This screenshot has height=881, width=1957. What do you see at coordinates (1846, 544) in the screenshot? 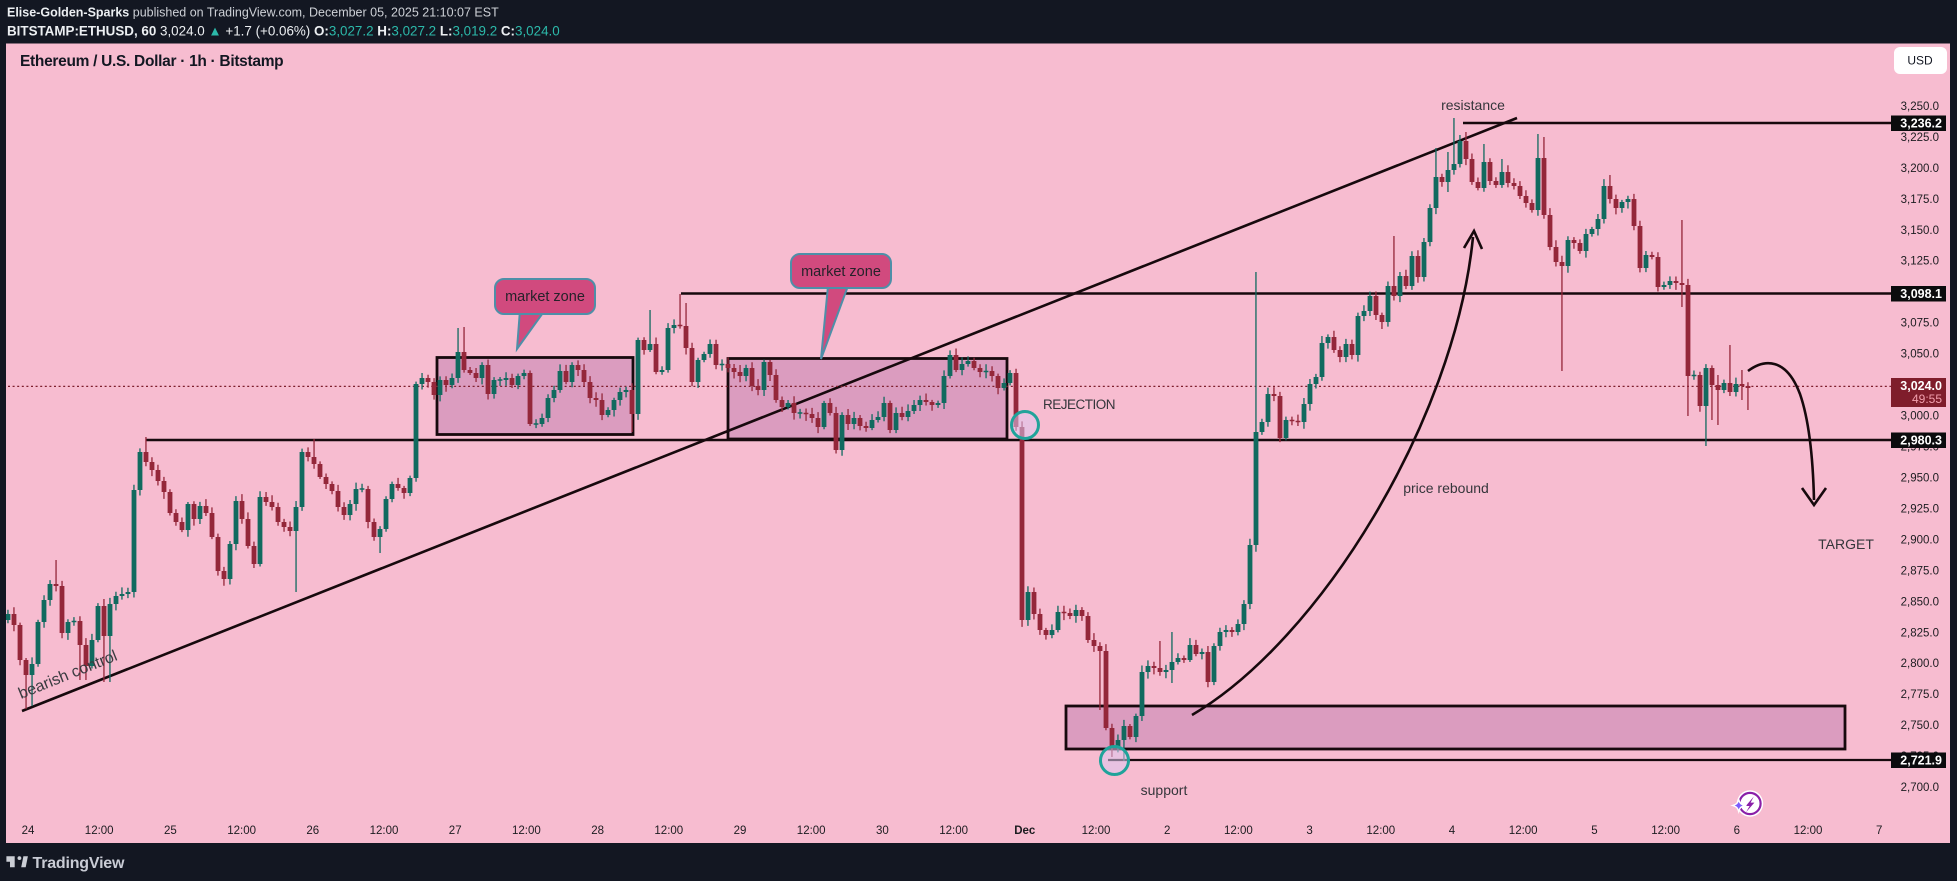
I see `svg-text: TARGET` at bounding box center [1846, 544].